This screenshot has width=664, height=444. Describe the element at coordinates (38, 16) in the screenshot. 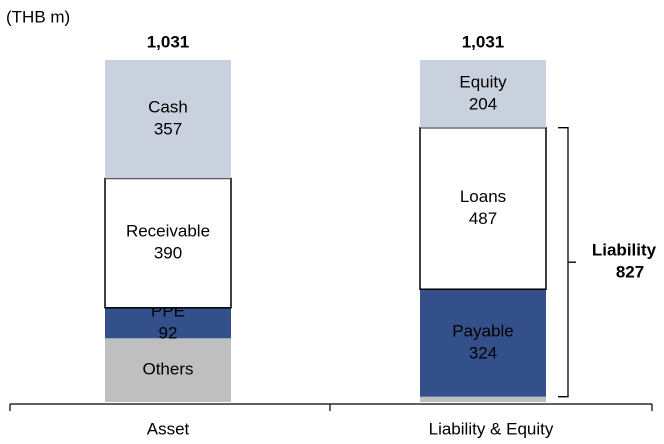

I see `unit-label: (THB m)` at that location.